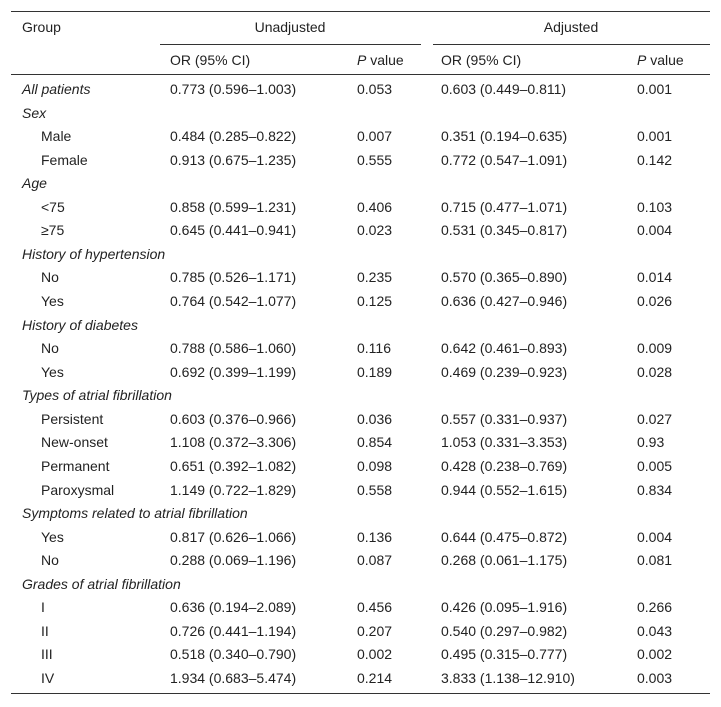 Image resolution: width=721 pixels, height=707 pixels. Describe the element at coordinates (233, 678) in the screenshot. I see `cell: 1.934 (0.683–5.474)` at that location.